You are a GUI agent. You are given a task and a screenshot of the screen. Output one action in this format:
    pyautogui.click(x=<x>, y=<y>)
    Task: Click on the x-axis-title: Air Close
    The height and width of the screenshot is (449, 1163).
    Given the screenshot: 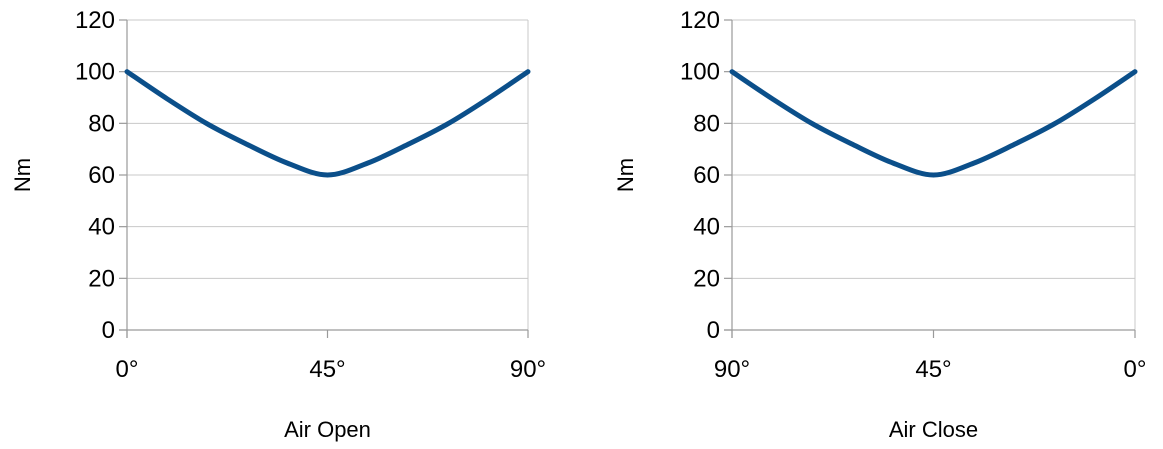 What is the action you would take?
    pyautogui.click(x=933, y=429)
    